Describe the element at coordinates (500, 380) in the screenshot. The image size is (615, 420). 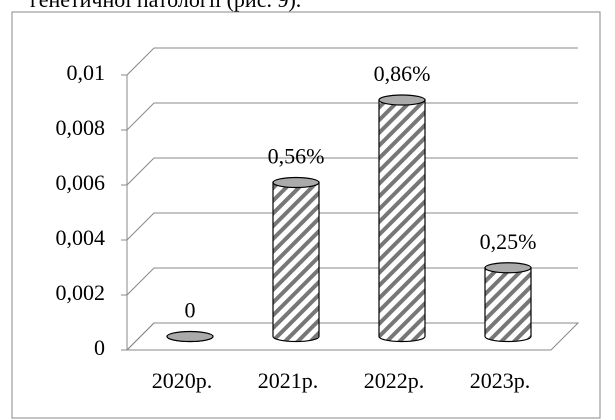
I see `x-tick-label: 2023р.` at that location.